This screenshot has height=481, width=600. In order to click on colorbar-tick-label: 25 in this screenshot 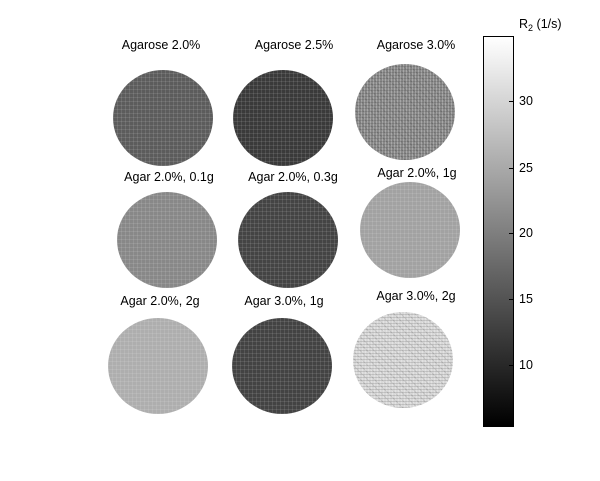, I will do `click(526, 168)`.